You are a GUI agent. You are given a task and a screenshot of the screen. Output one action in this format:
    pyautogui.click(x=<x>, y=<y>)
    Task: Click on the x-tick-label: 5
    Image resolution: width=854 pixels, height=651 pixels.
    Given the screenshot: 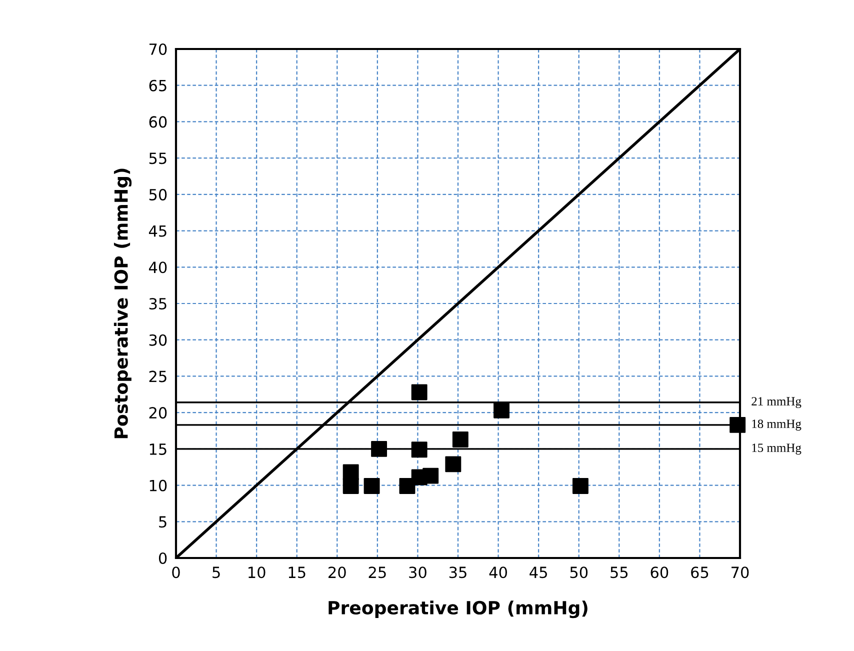 What is the action you would take?
    pyautogui.click(x=216, y=572)
    